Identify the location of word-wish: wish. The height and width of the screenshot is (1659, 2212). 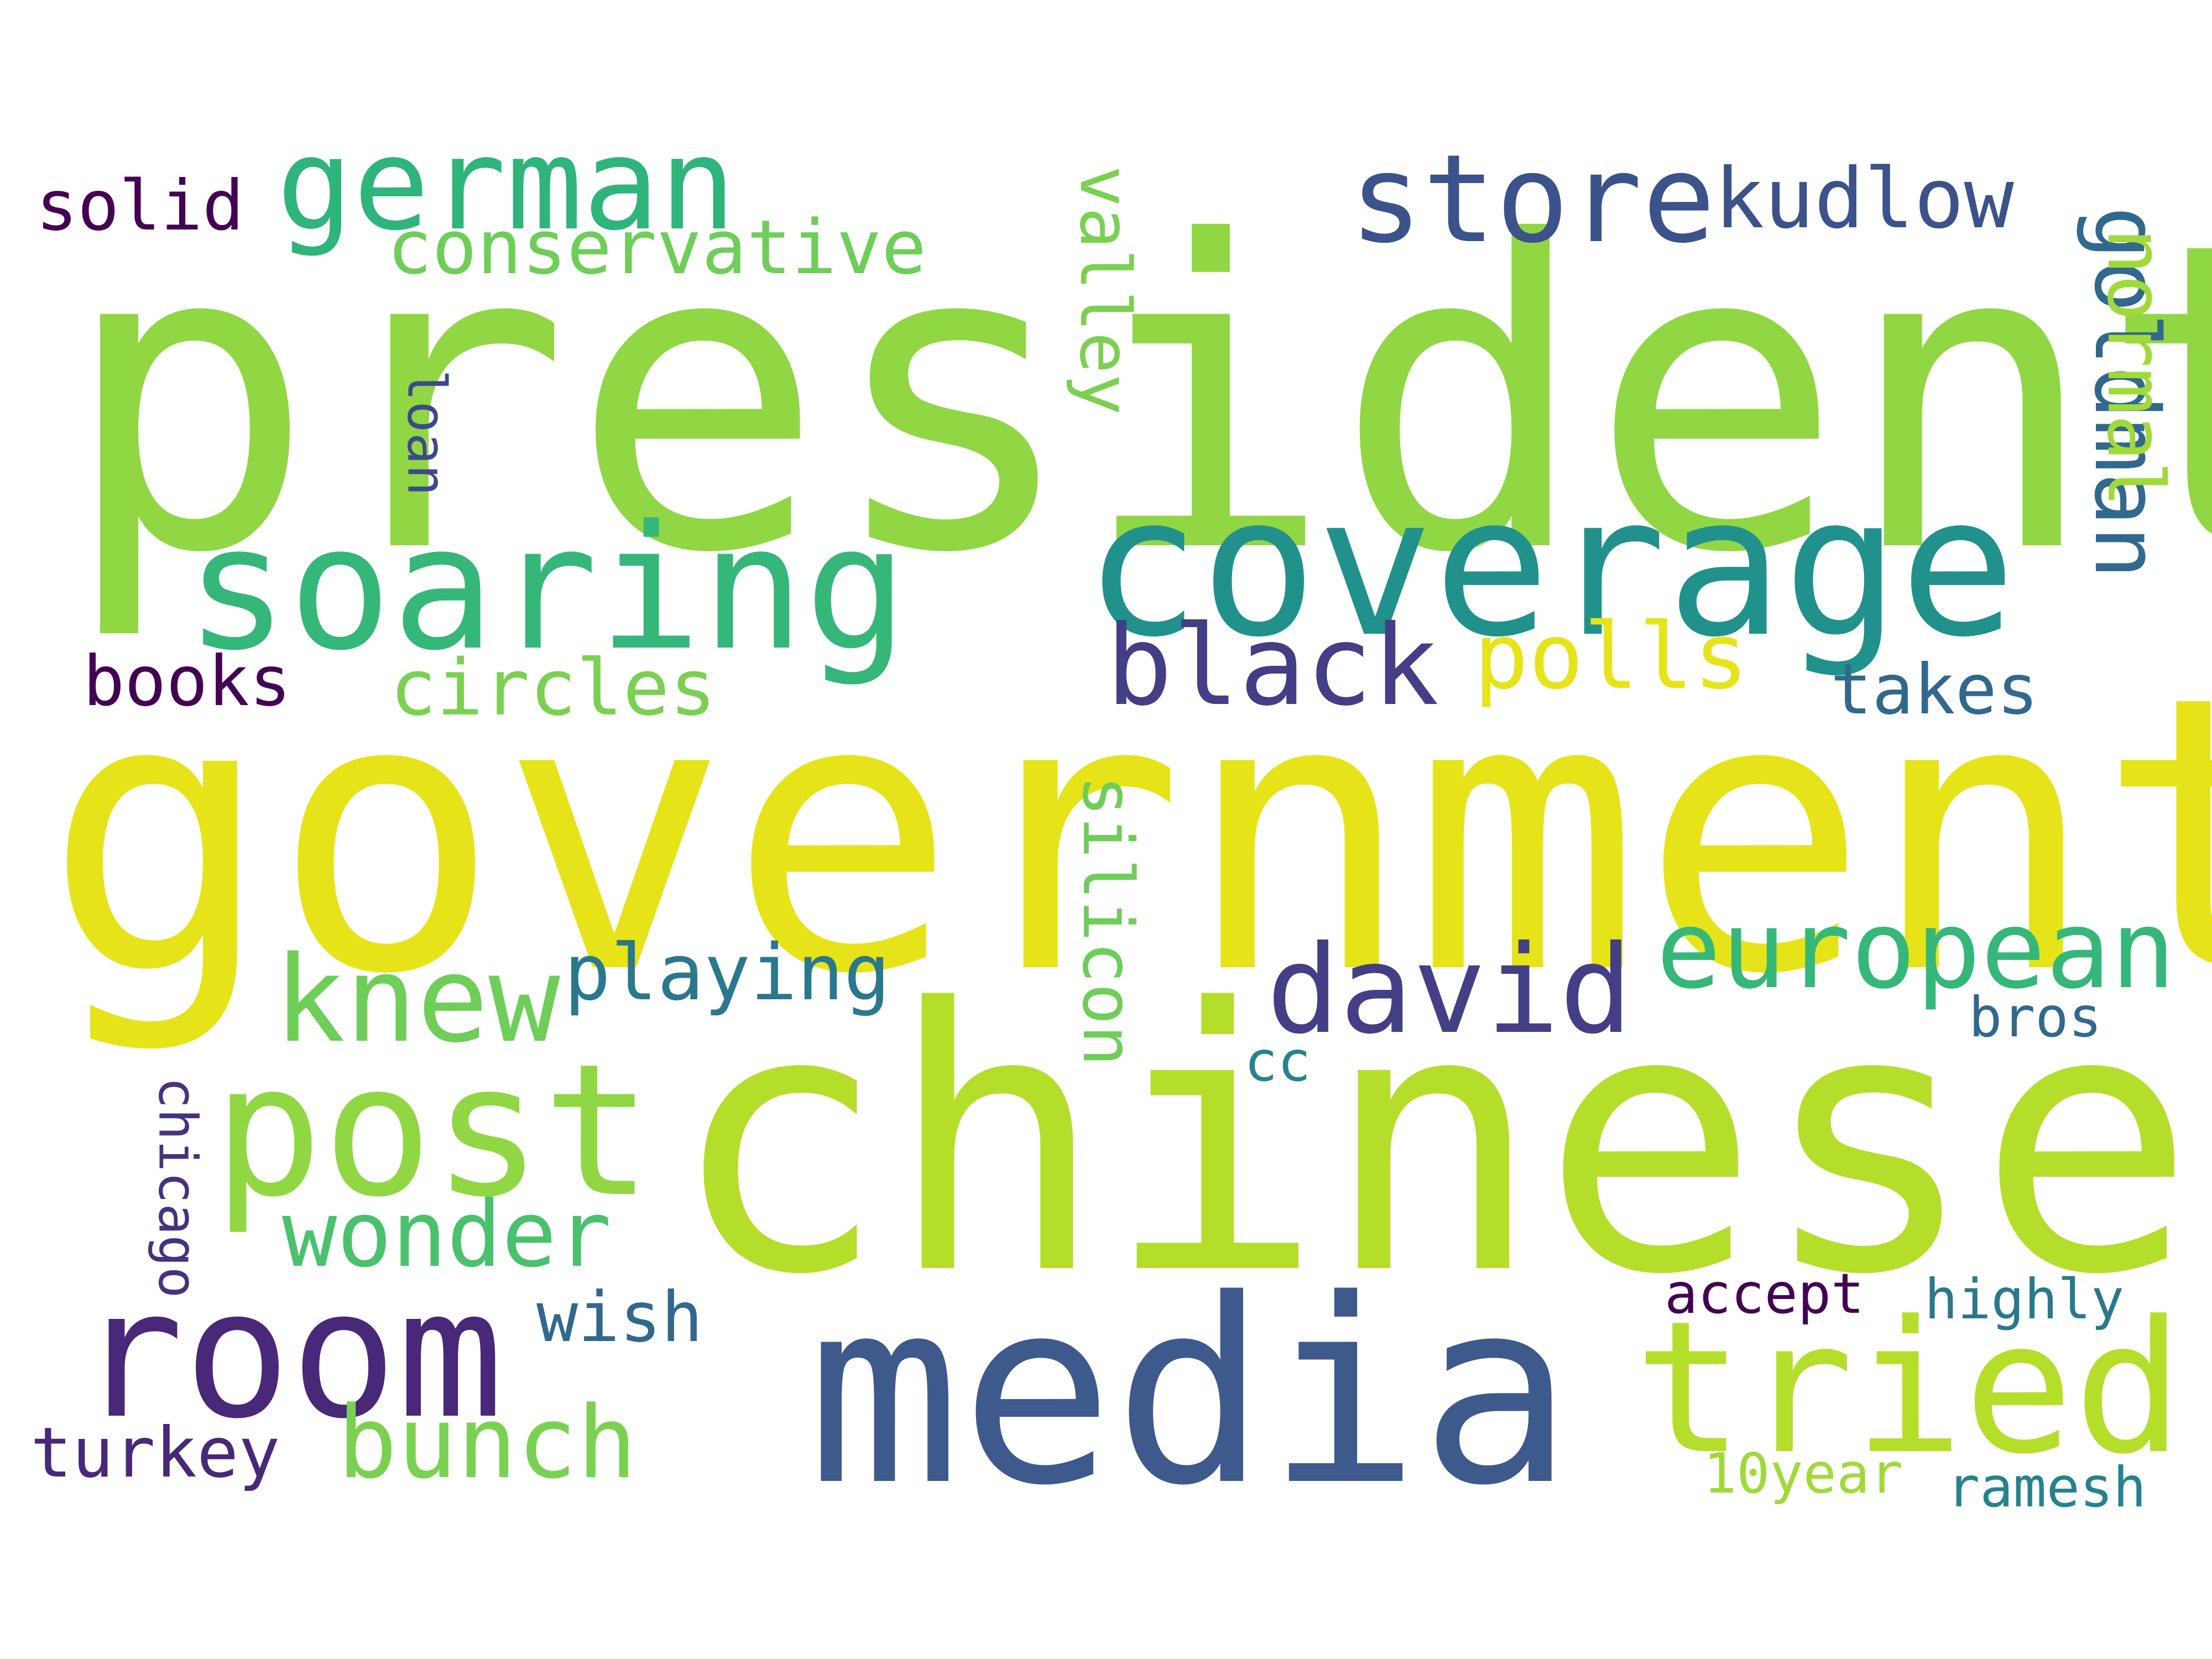
(619, 1318).